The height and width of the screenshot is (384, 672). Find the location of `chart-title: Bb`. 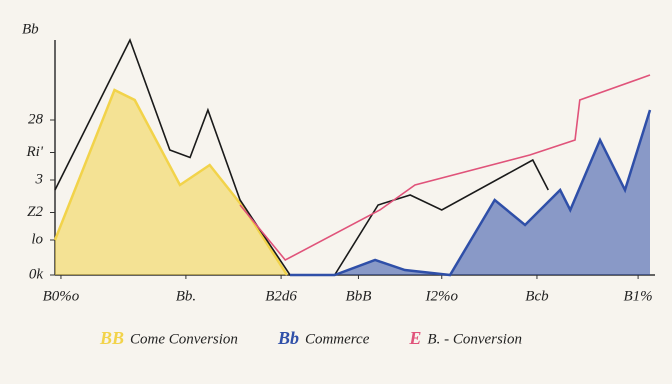

chart-title: Bb is located at coordinates (30, 29).